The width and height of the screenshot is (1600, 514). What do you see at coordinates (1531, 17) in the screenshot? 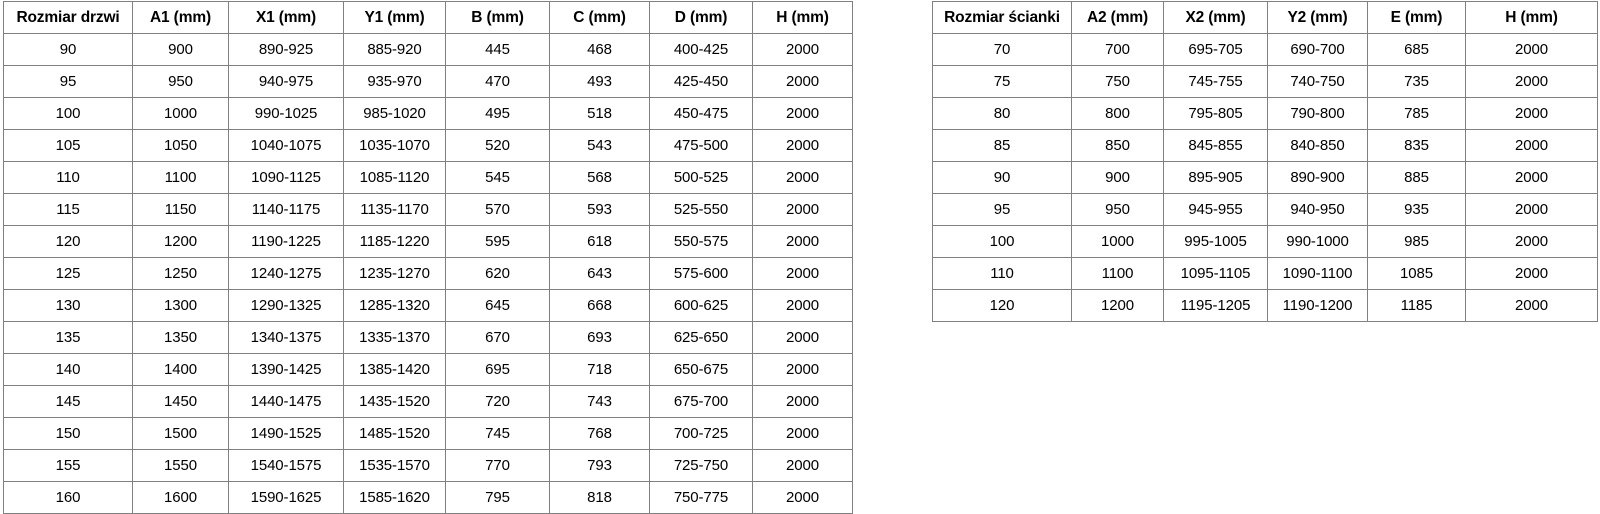
I see `column-header-w5: H (mm)` at bounding box center [1531, 17].